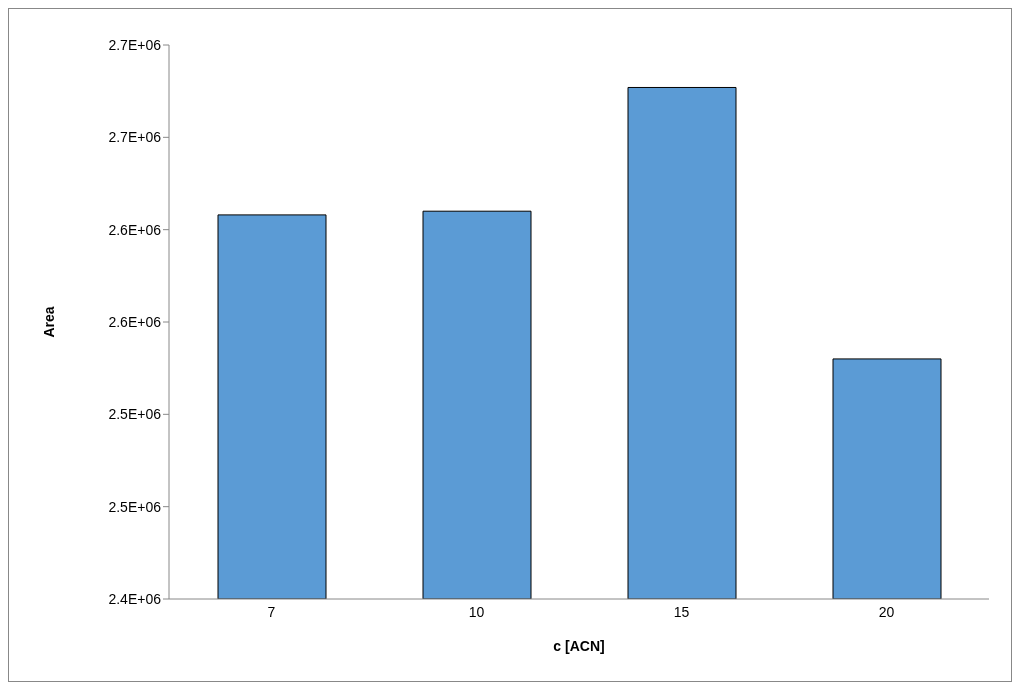  Describe the element at coordinates (135, 598) in the screenshot. I see `y-tick-label: 2.4E+06` at that location.